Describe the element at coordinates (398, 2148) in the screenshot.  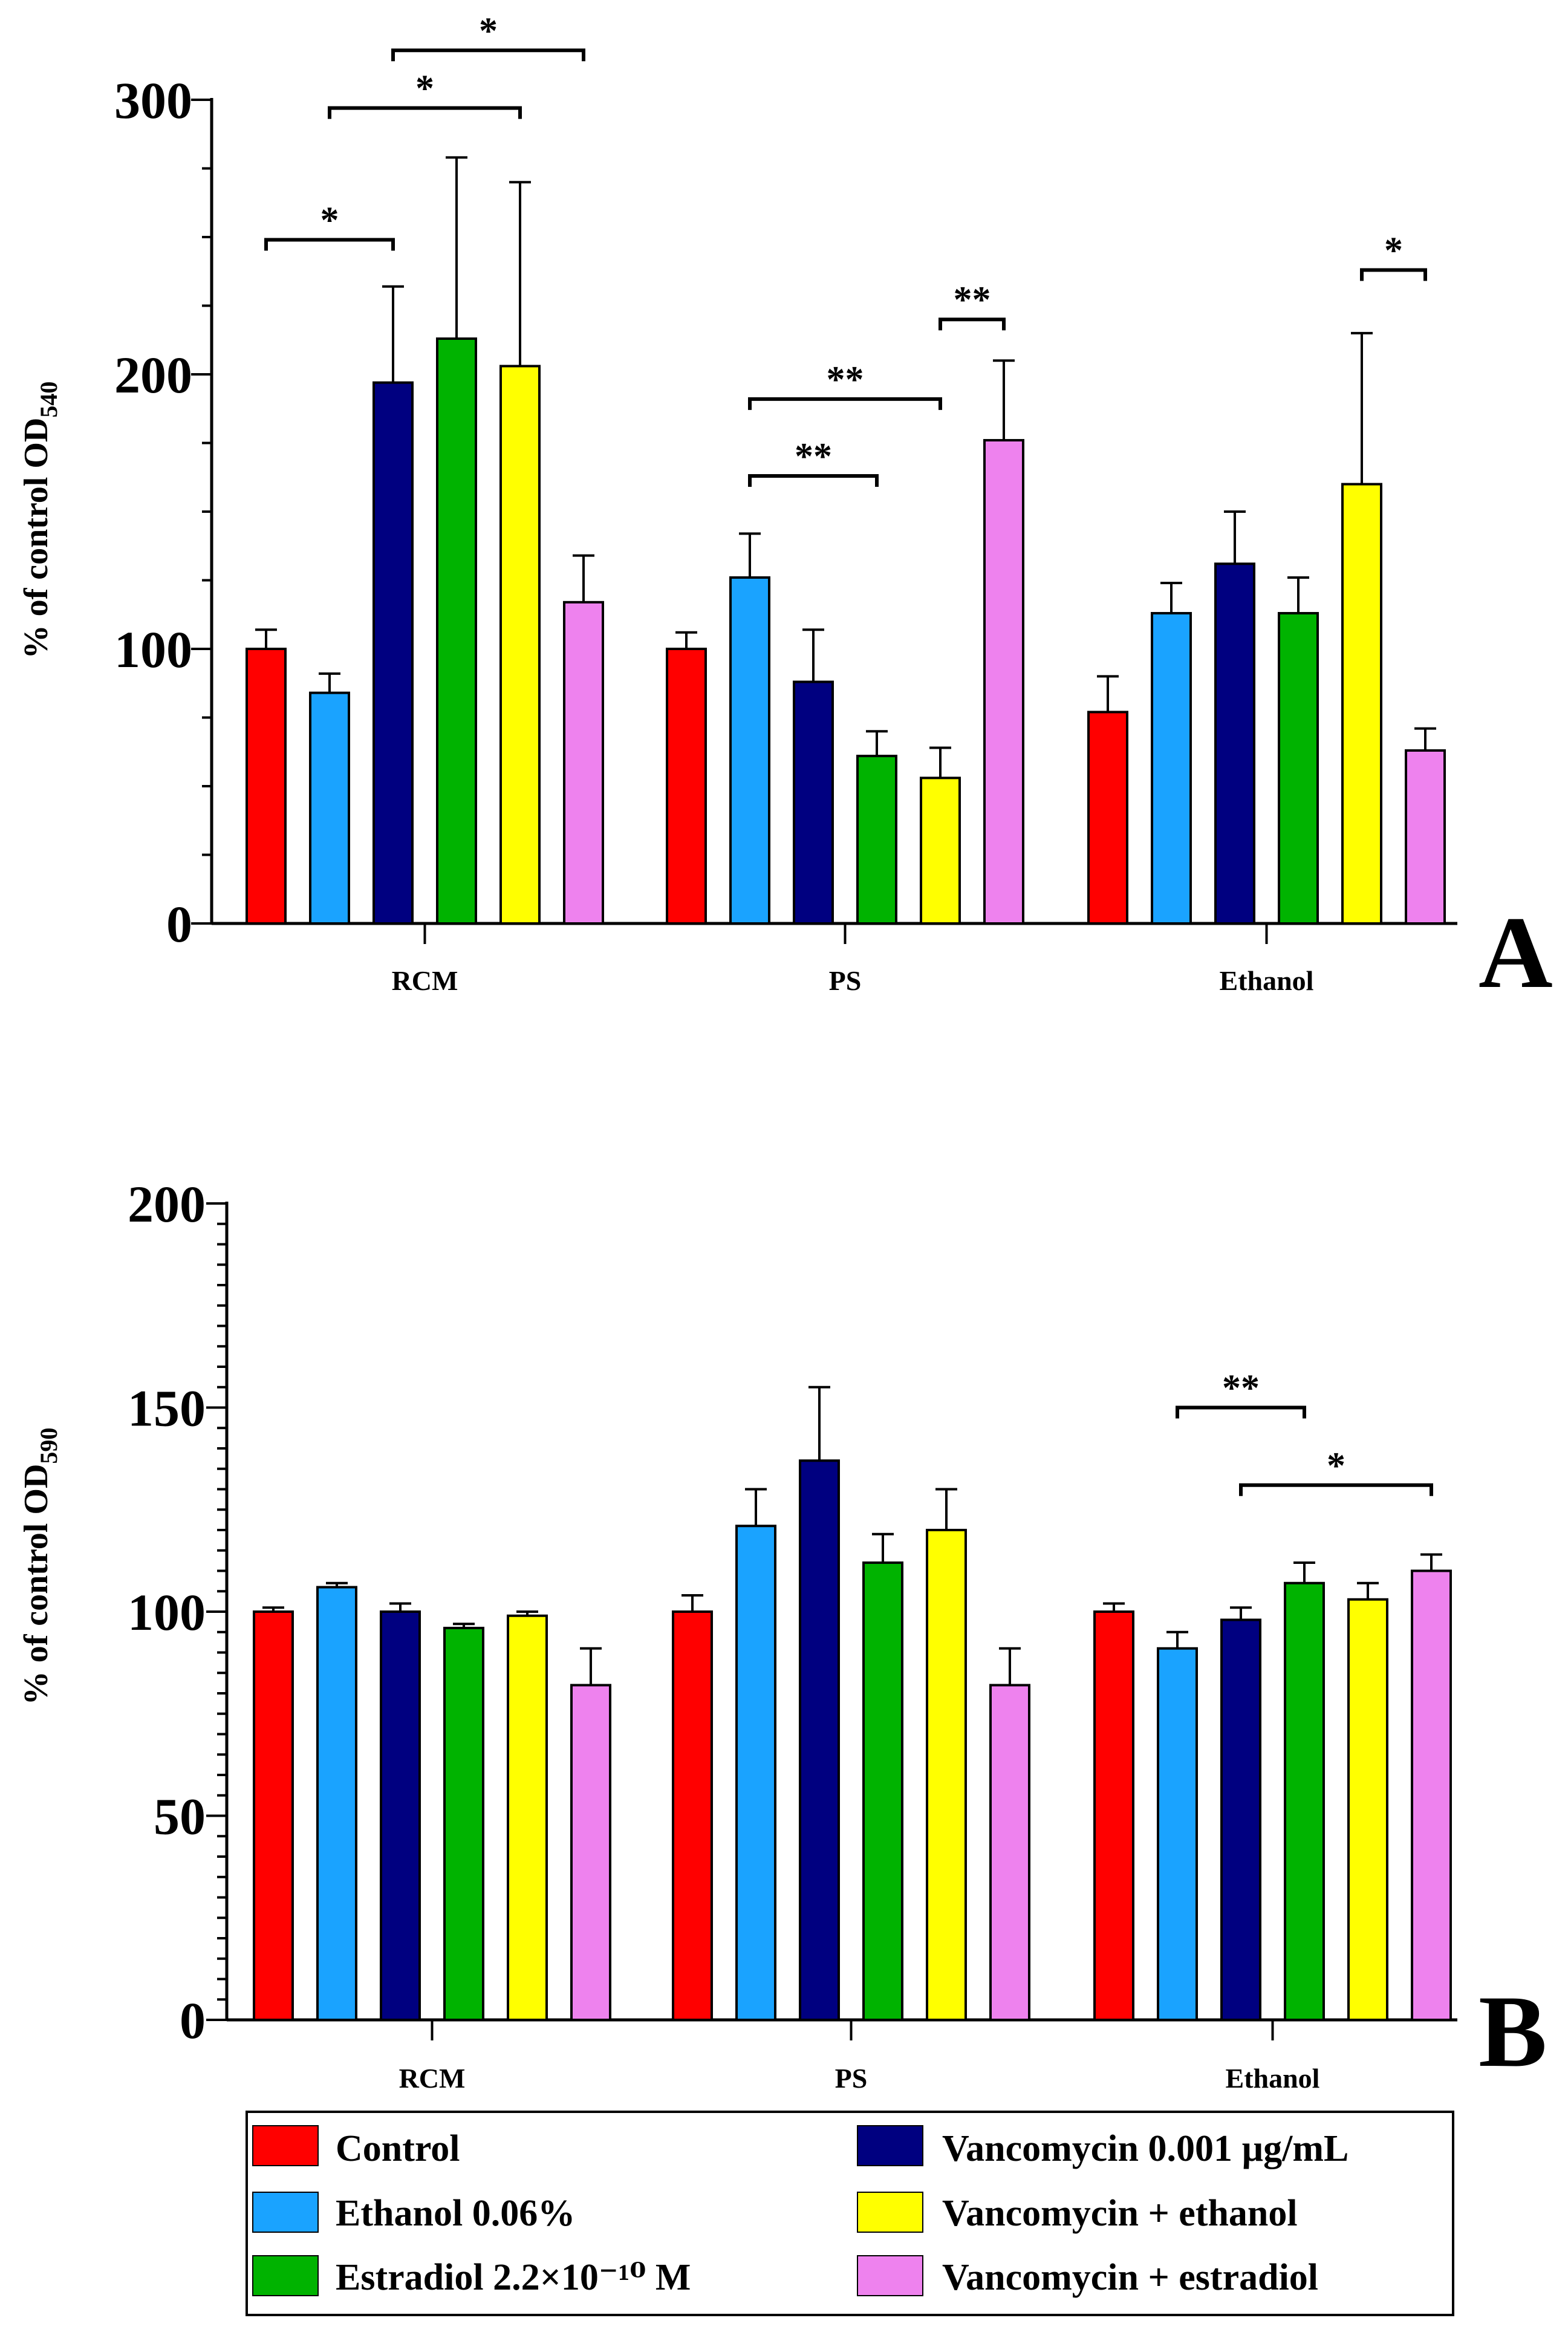
I see `legend-label-control: Control` at that location.